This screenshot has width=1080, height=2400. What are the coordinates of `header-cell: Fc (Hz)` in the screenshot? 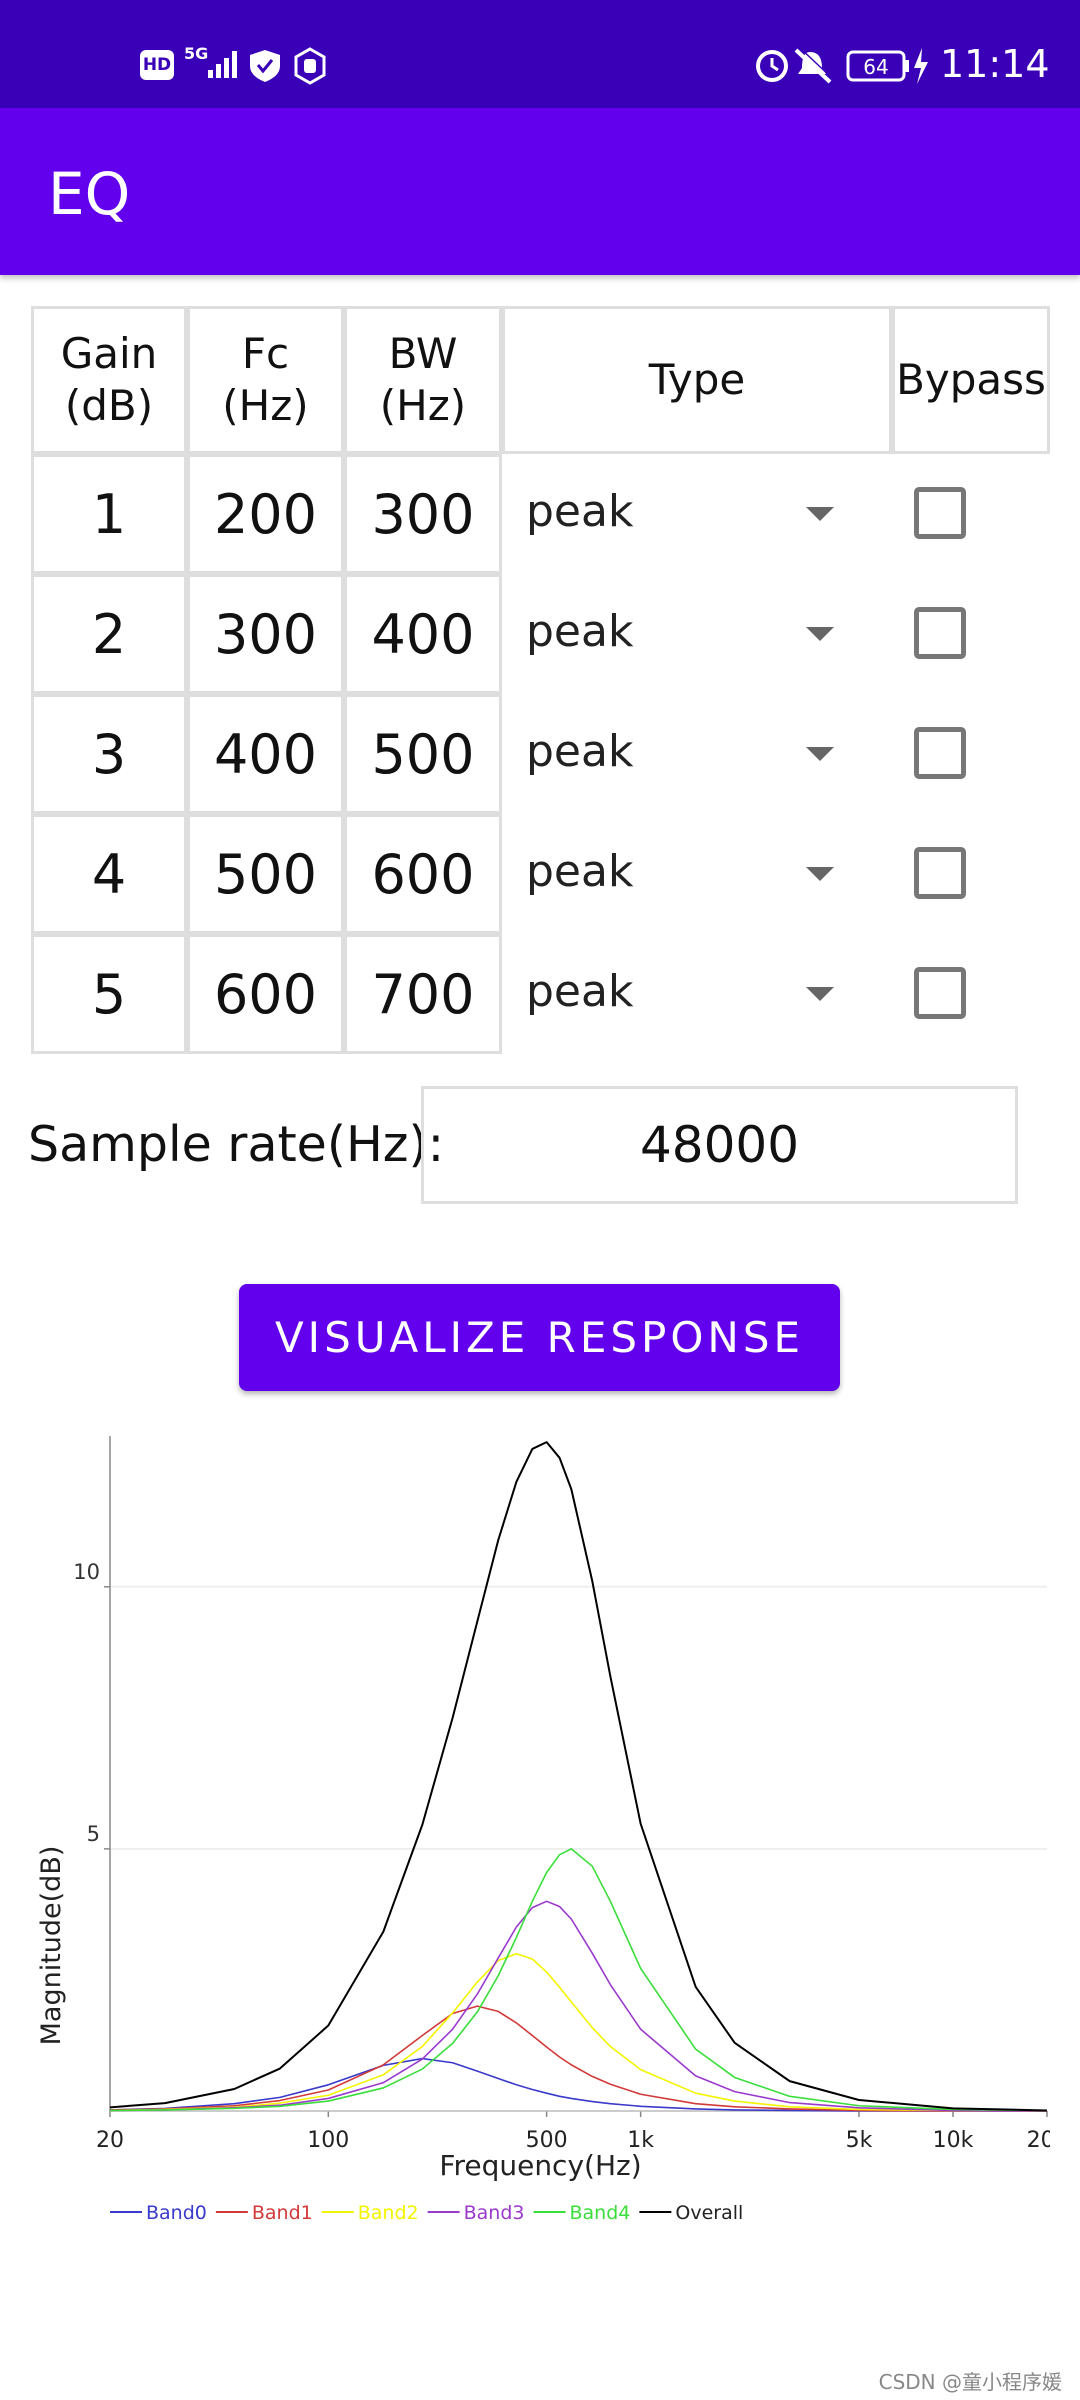 It's located at (265, 380).